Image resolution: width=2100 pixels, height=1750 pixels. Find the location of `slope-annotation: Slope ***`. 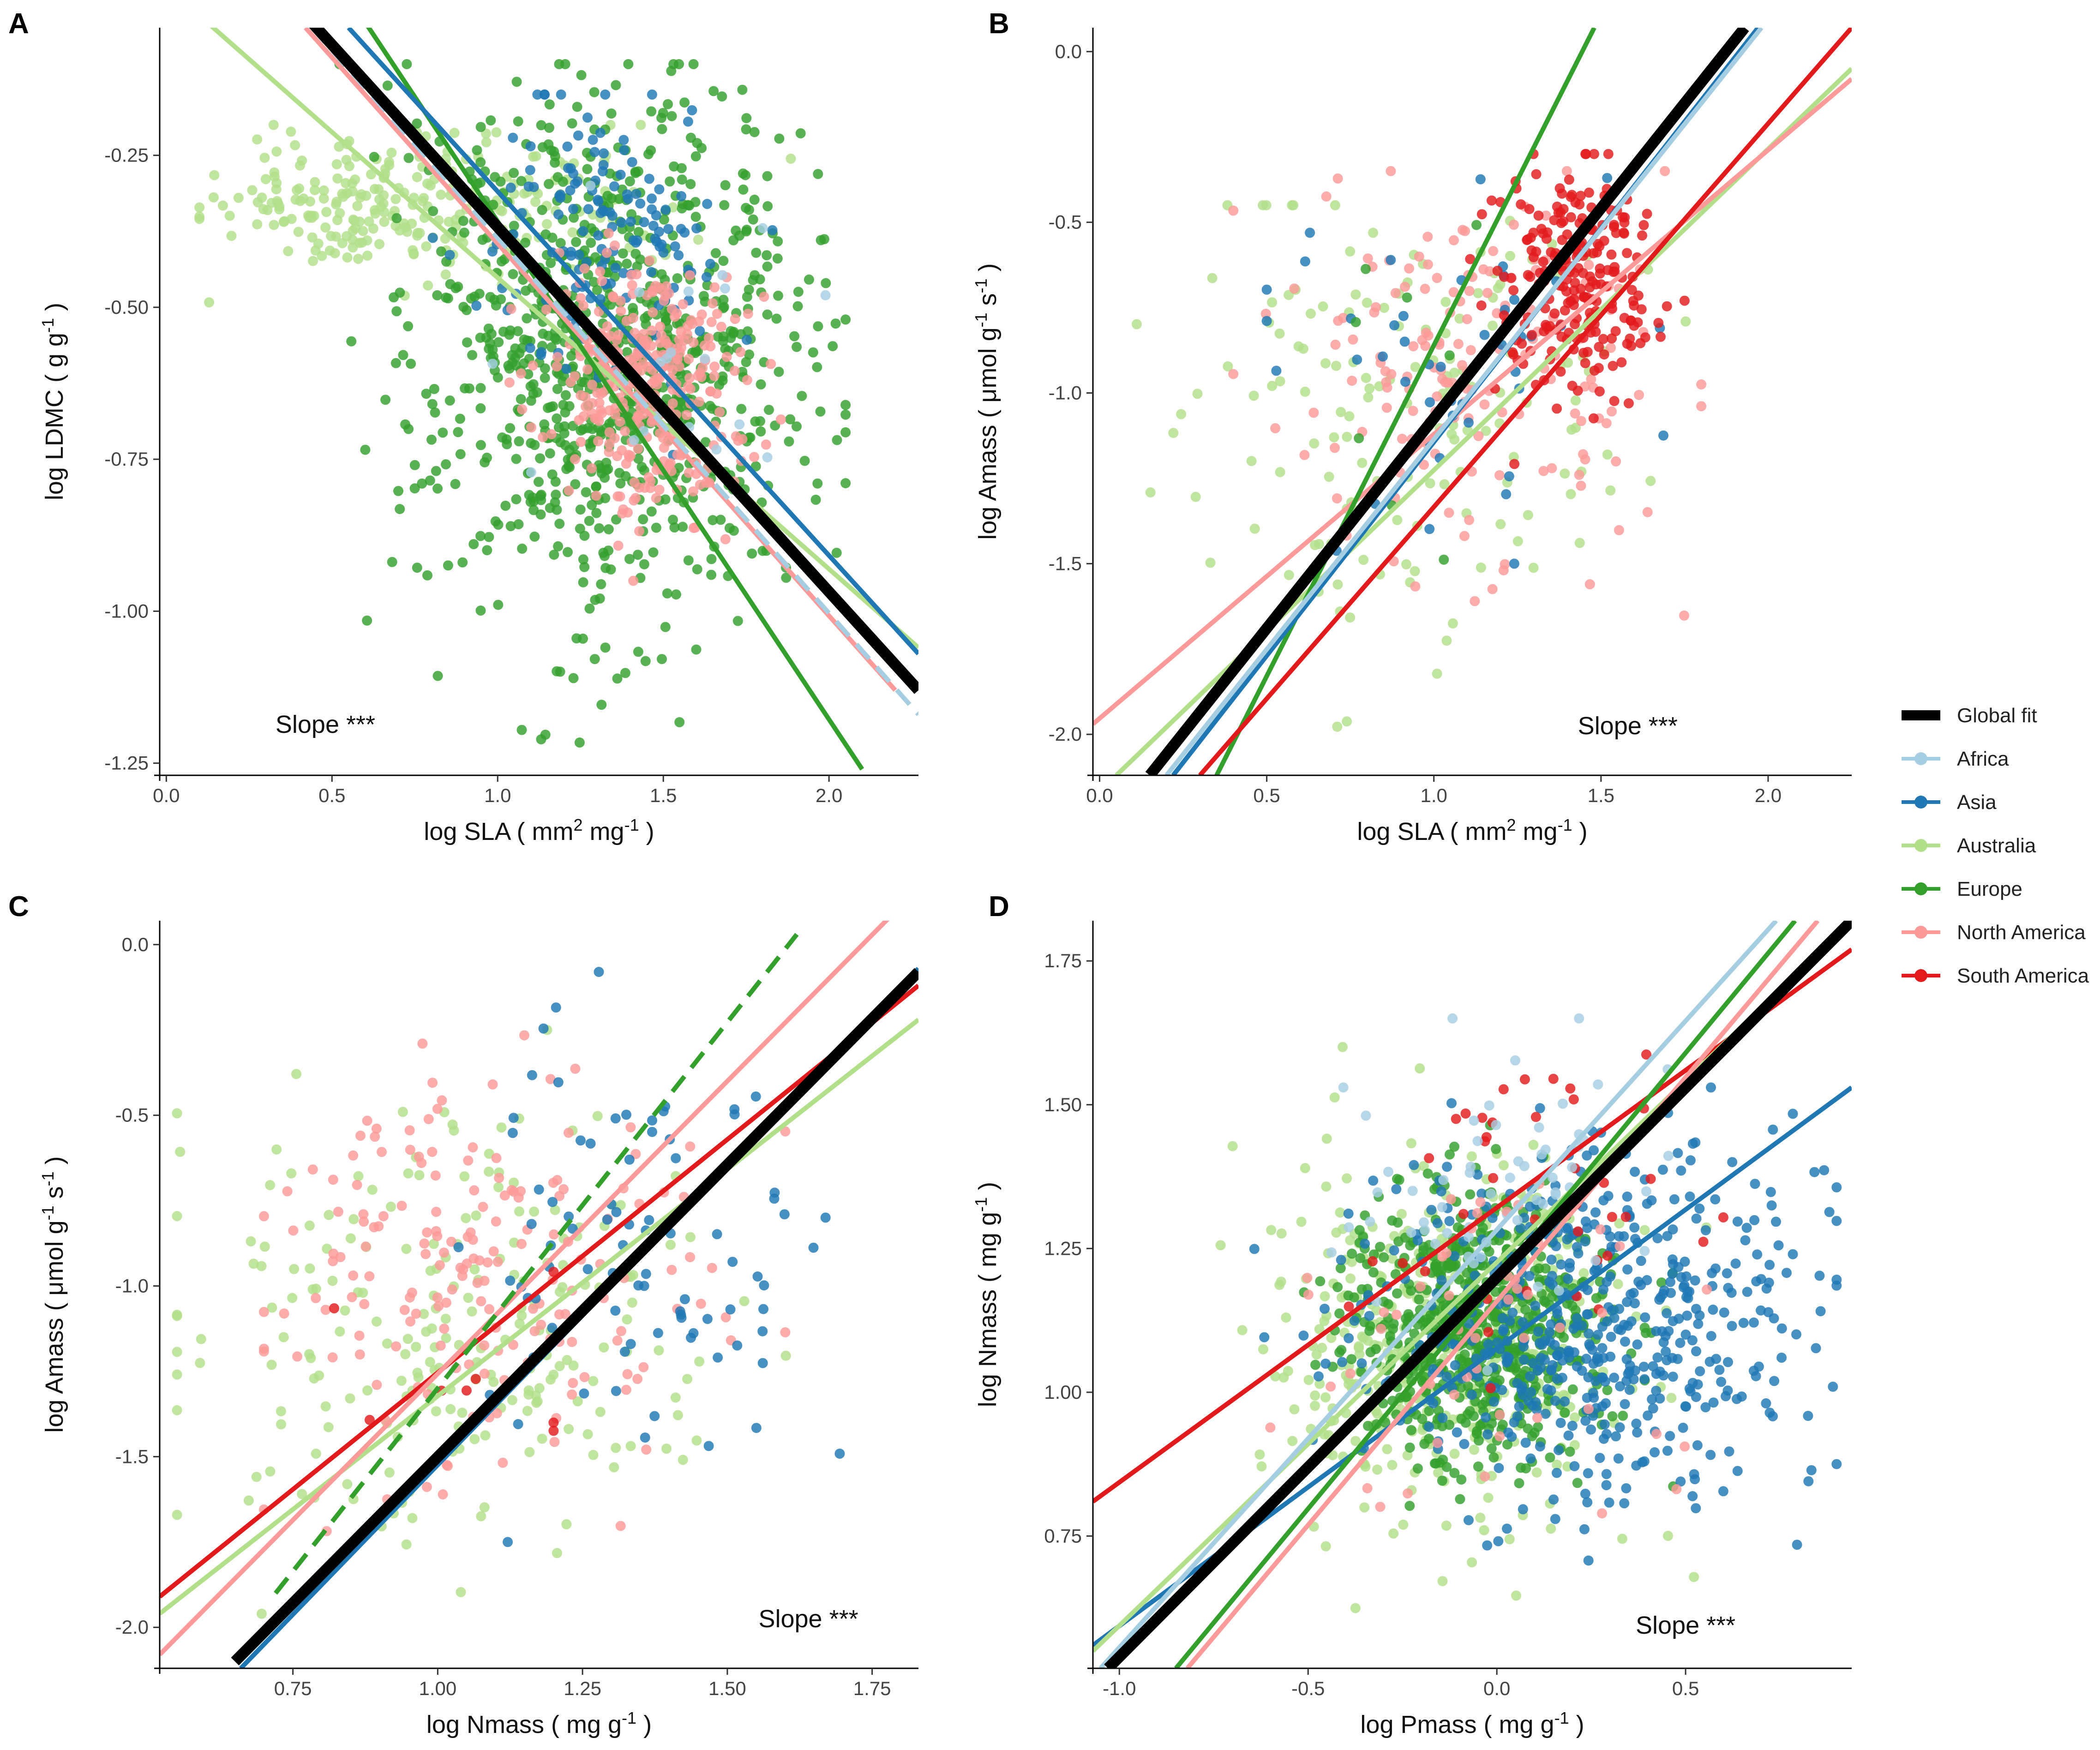

slope-annotation: Slope *** is located at coordinates (1685, 1625).